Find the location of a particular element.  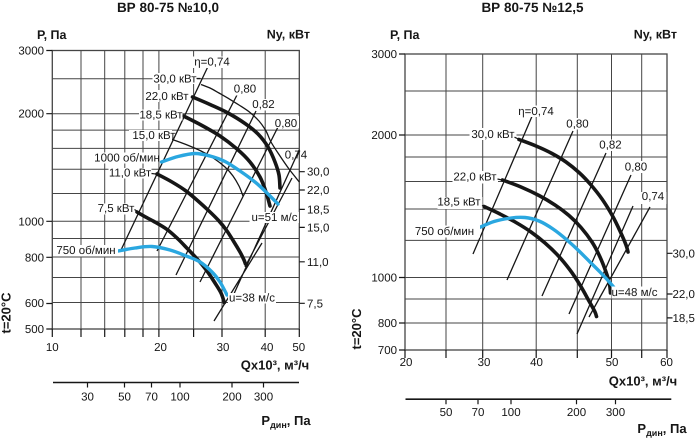

svg-text: 600 is located at coordinates (34, 304).